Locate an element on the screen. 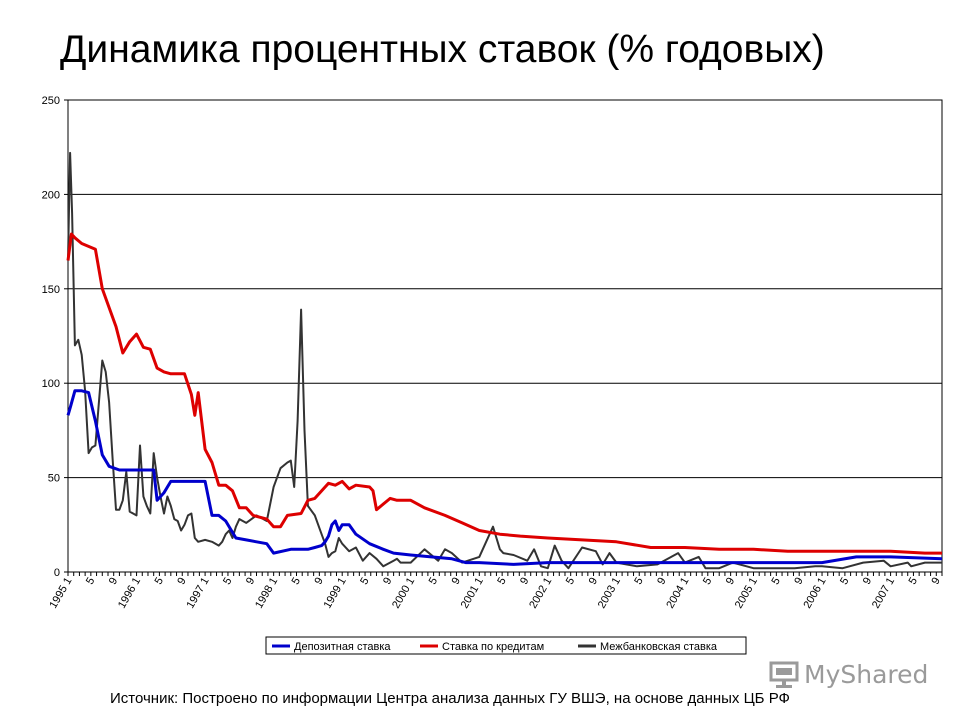 The image size is (960, 720). x-tick-label: 1996 1 is located at coordinates (129, 593).